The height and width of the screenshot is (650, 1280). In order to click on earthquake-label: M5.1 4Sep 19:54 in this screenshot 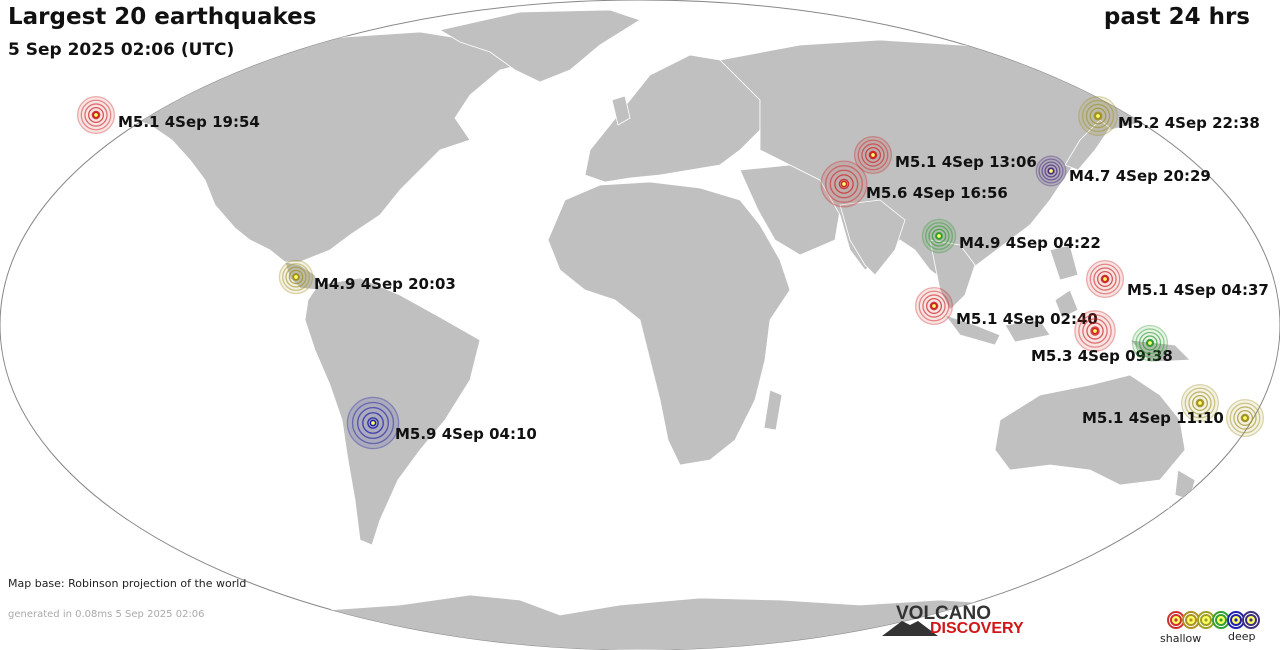, I will do `click(189, 122)`.